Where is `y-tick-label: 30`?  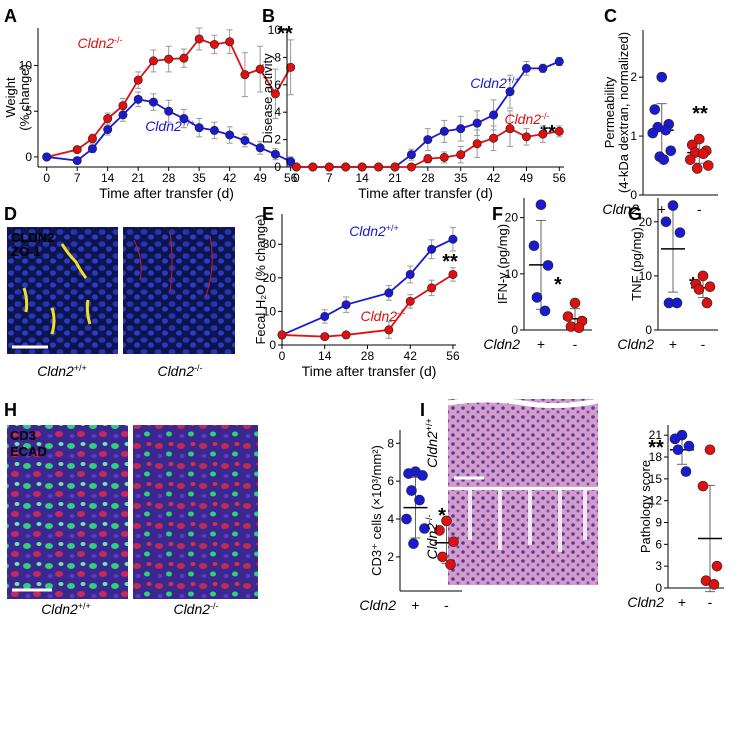 y-tick-label: 30 is located at coordinates (270, 244).